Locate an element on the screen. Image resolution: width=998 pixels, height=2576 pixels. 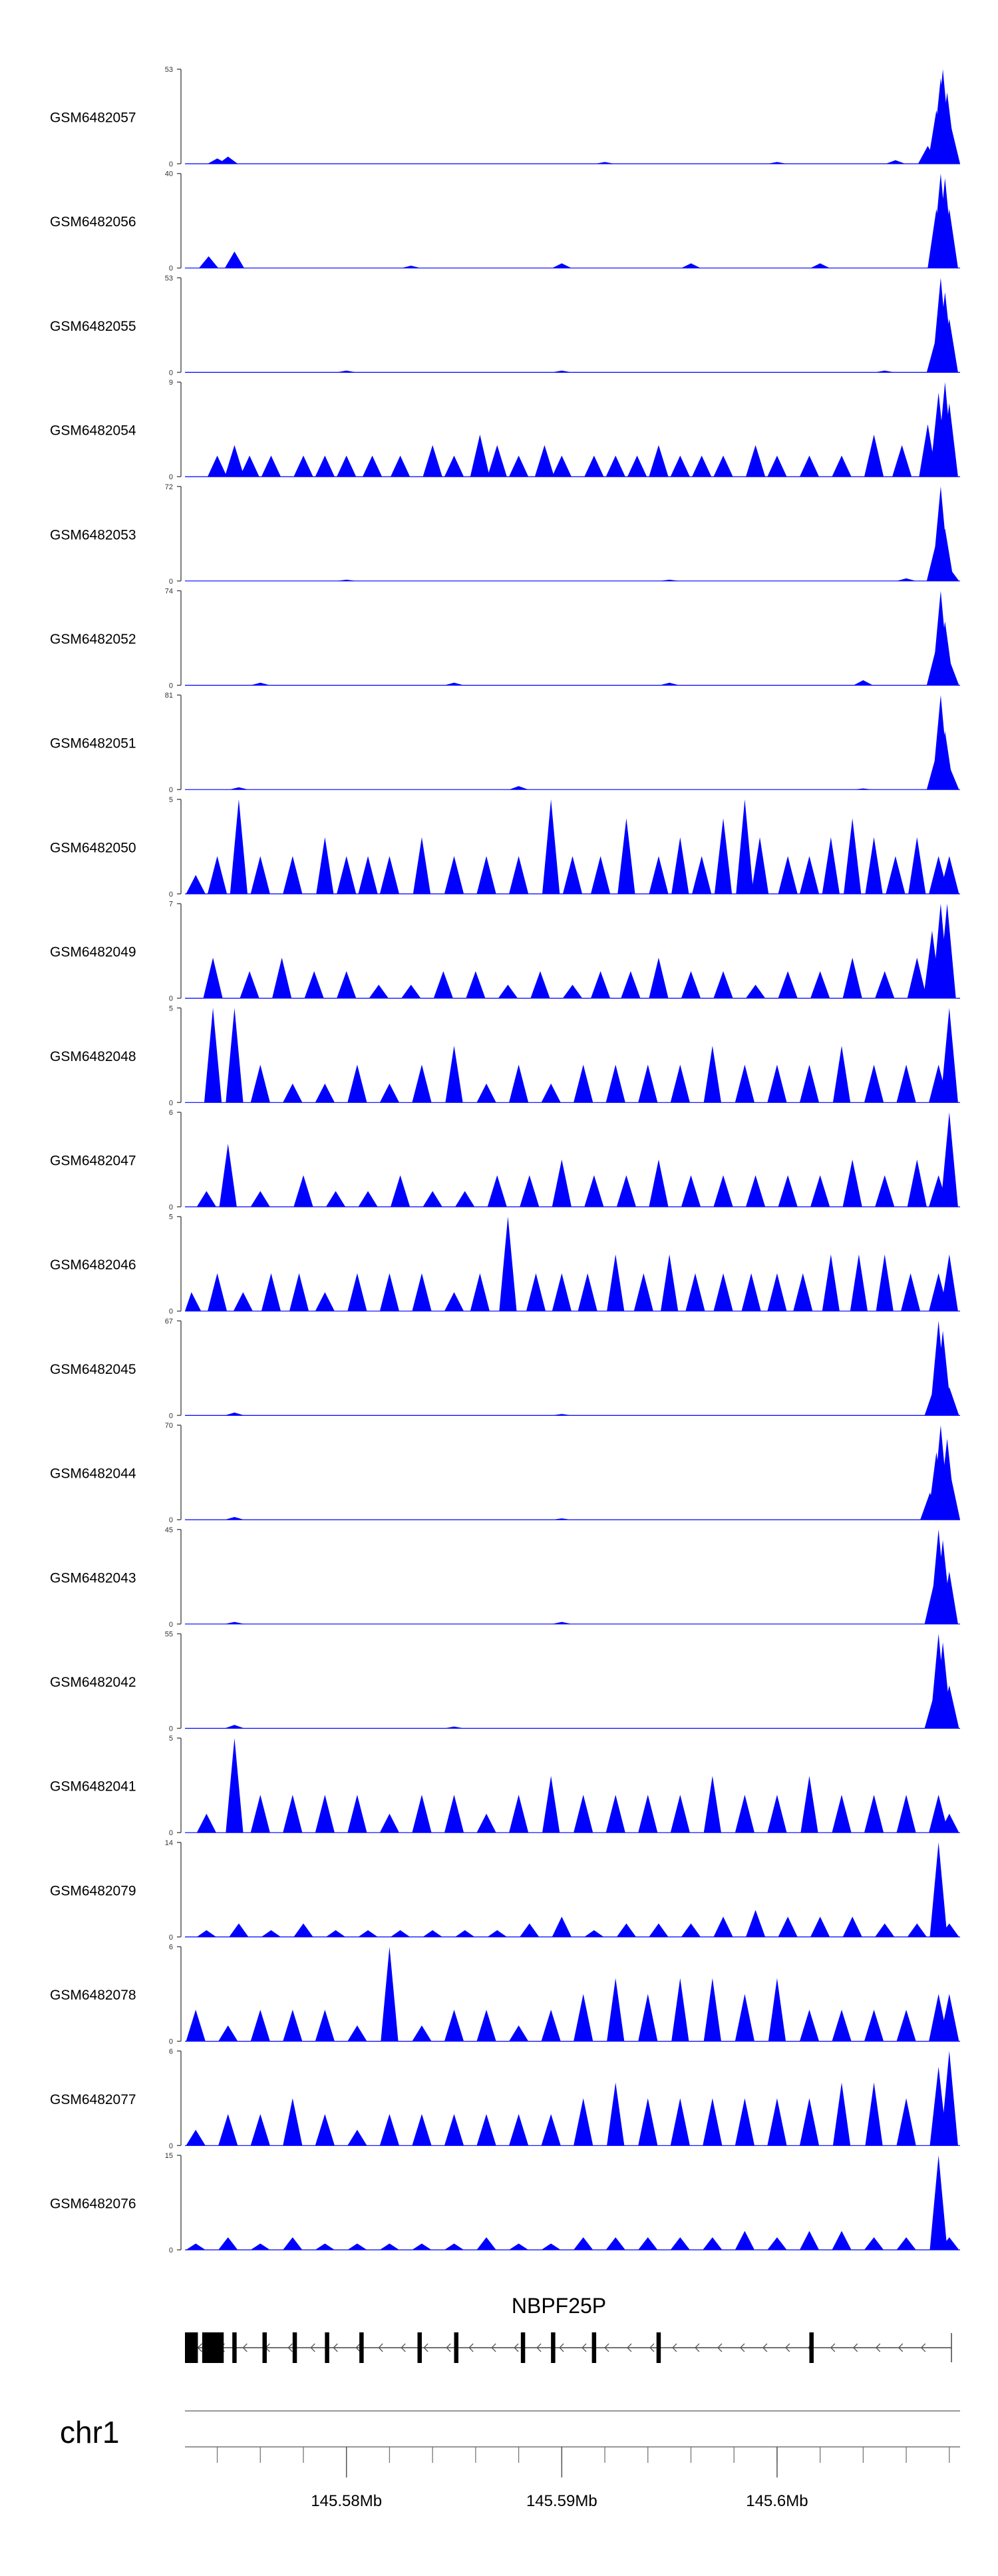
axis-tick-label: 145.58Mb is located at coordinates (346, 2501).